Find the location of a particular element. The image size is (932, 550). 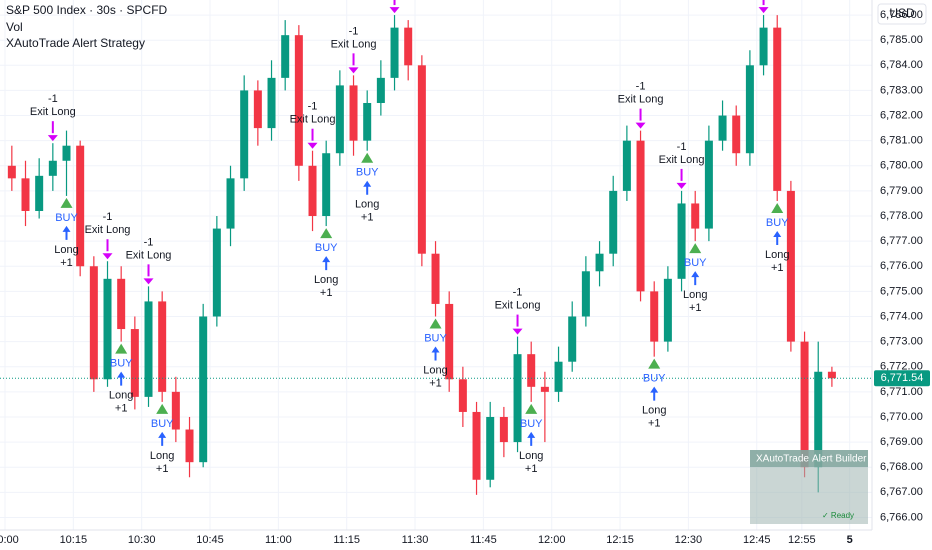

chart-title: S&P 500 Index · 30s · SPCFD is located at coordinates (87, 10).